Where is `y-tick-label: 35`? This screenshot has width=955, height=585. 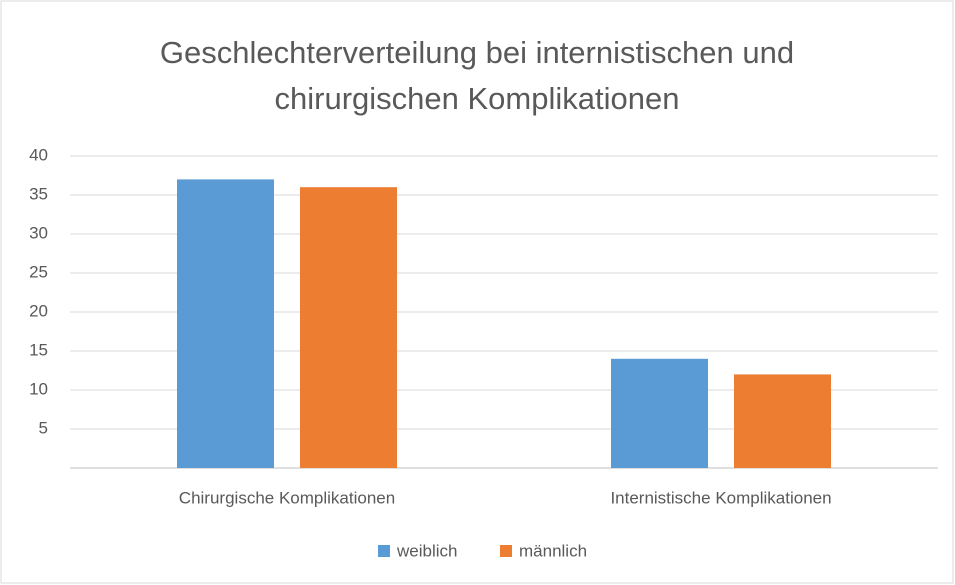
y-tick-label: 35 is located at coordinates (38, 193).